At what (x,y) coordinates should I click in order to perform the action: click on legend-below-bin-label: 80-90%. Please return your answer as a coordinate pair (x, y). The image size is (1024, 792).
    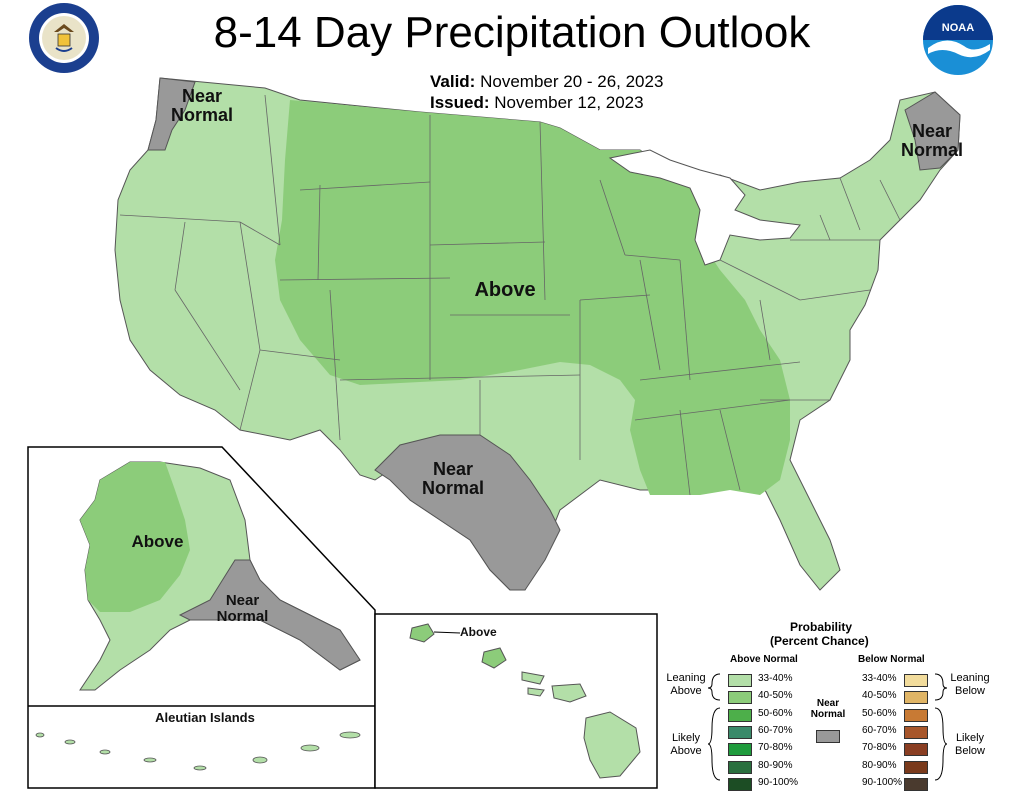
    Looking at the image, I should click on (879, 765).